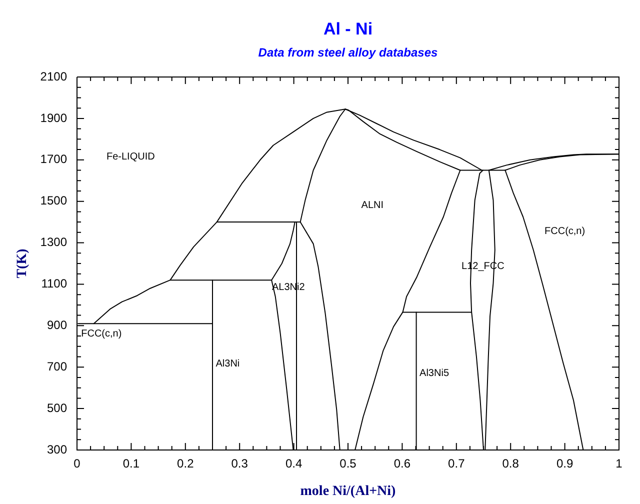  Describe the element at coordinates (348, 29) in the screenshot. I see `chart-title: Al - Ni` at that location.